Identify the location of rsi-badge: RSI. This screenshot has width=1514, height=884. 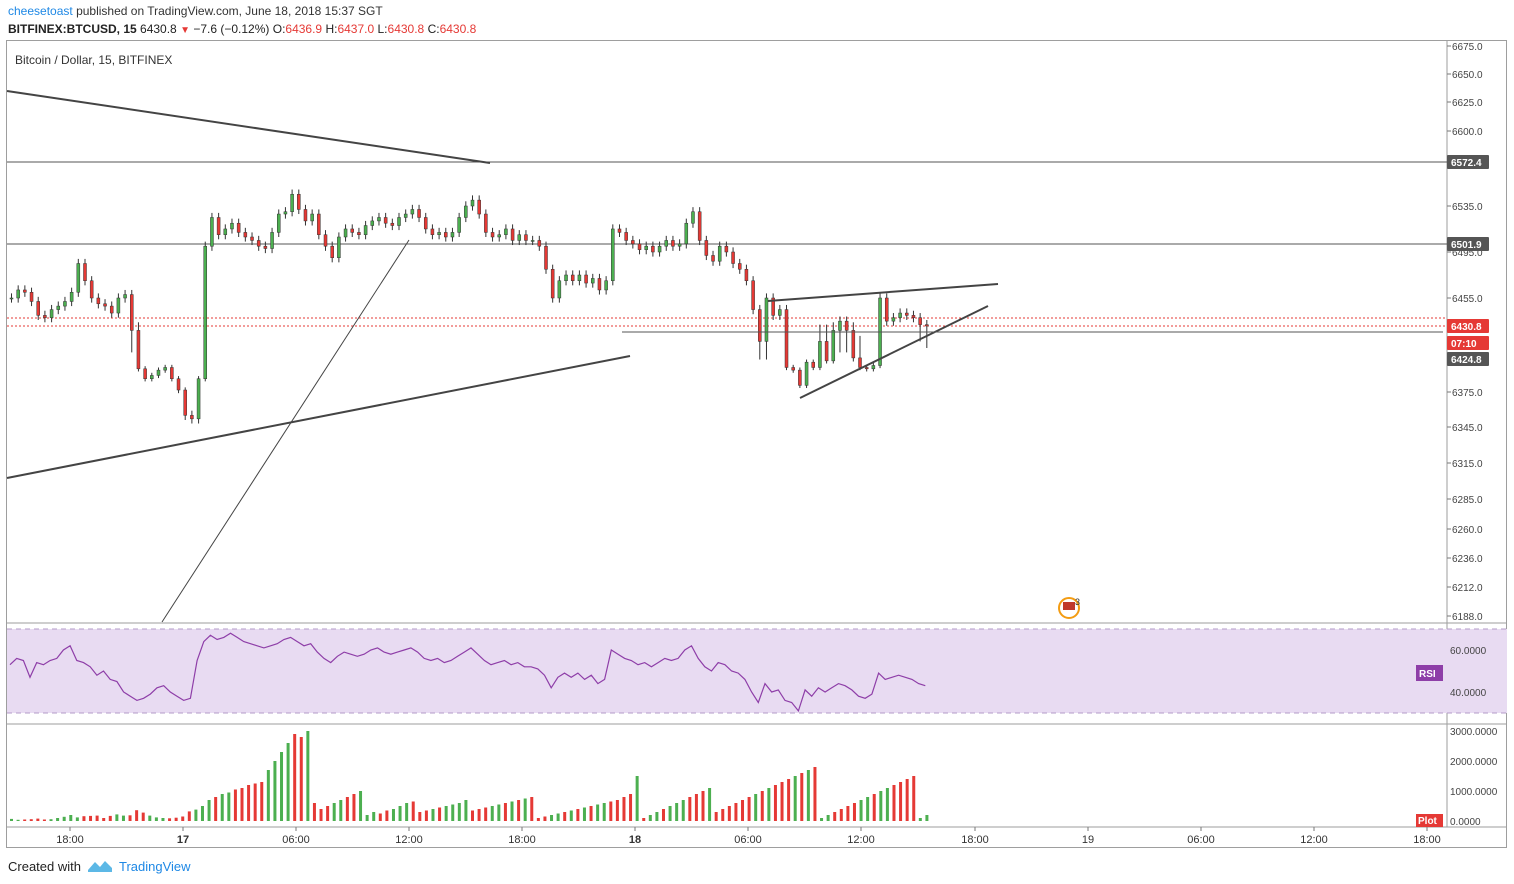
(1427, 674).